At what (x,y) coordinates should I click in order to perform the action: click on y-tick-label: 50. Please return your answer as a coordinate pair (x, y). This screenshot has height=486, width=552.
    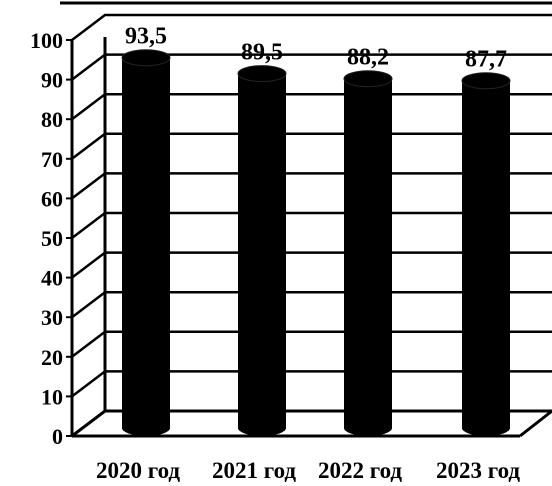
    Looking at the image, I should click on (52, 238).